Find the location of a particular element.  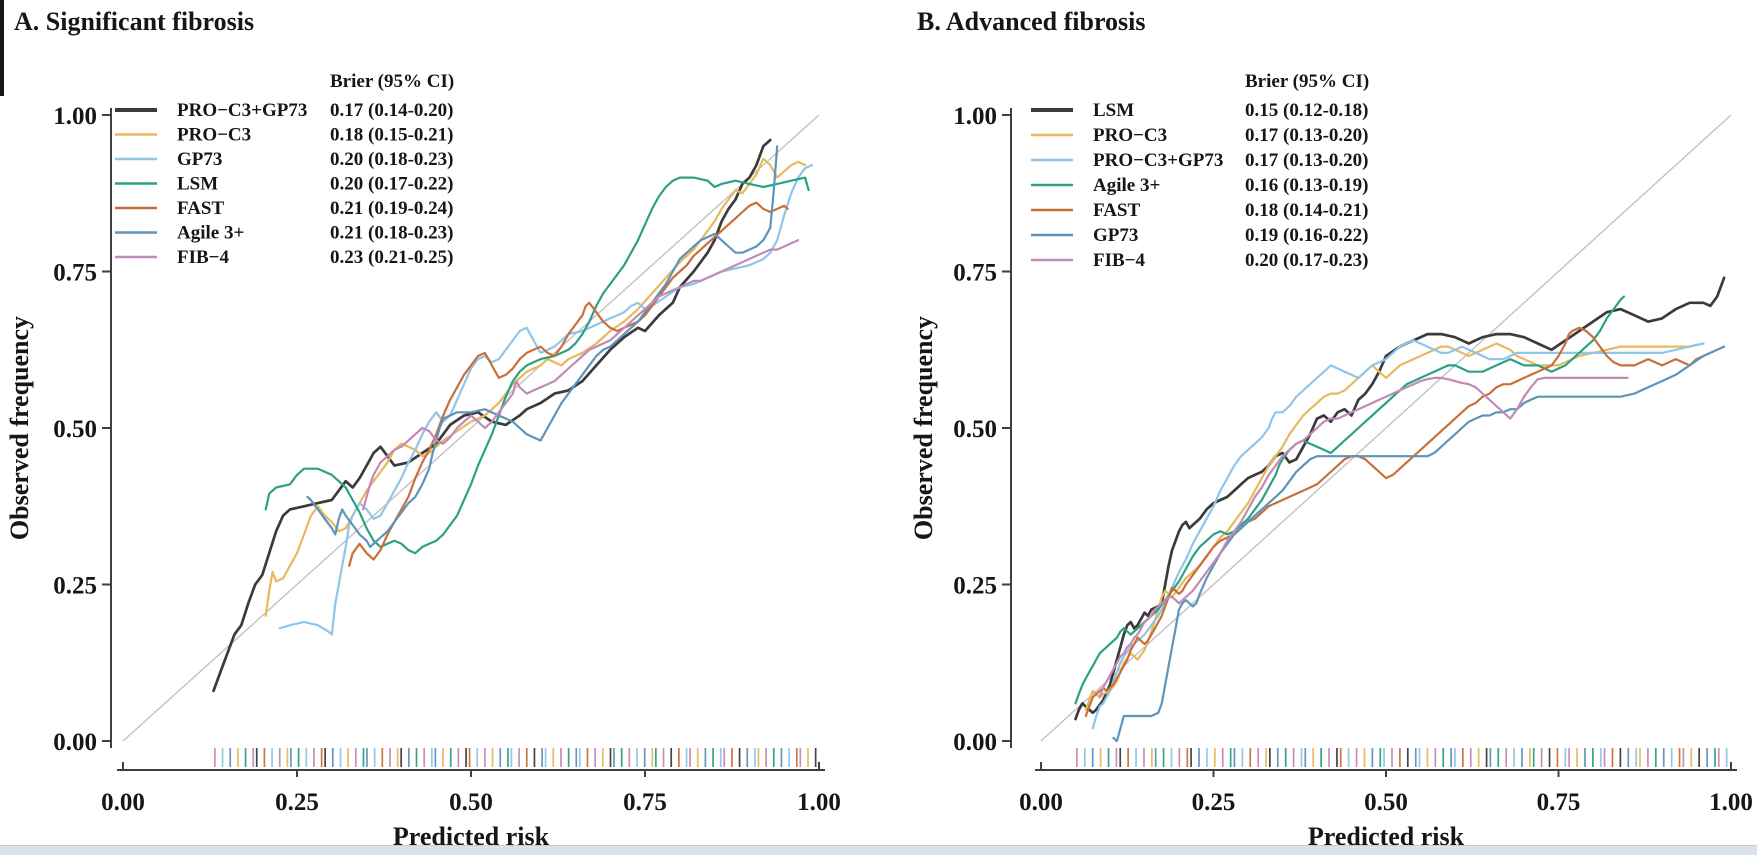

legend-brier-value: 0.20 (0.18-0.23) is located at coordinates (391, 159).